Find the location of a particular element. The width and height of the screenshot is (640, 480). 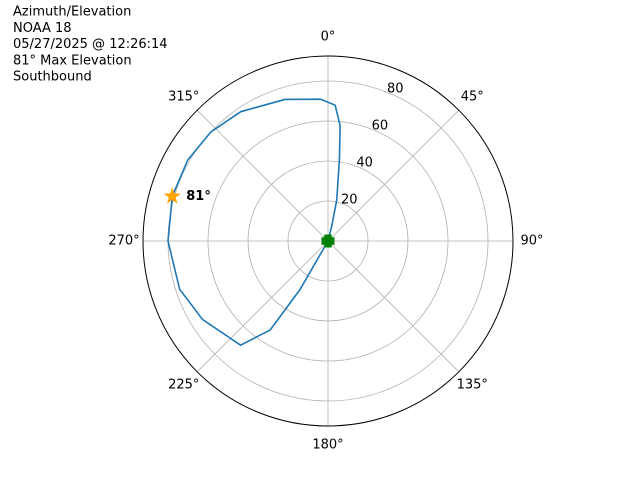

title-line: Azimuth/Elevation is located at coordinates (72, 12).